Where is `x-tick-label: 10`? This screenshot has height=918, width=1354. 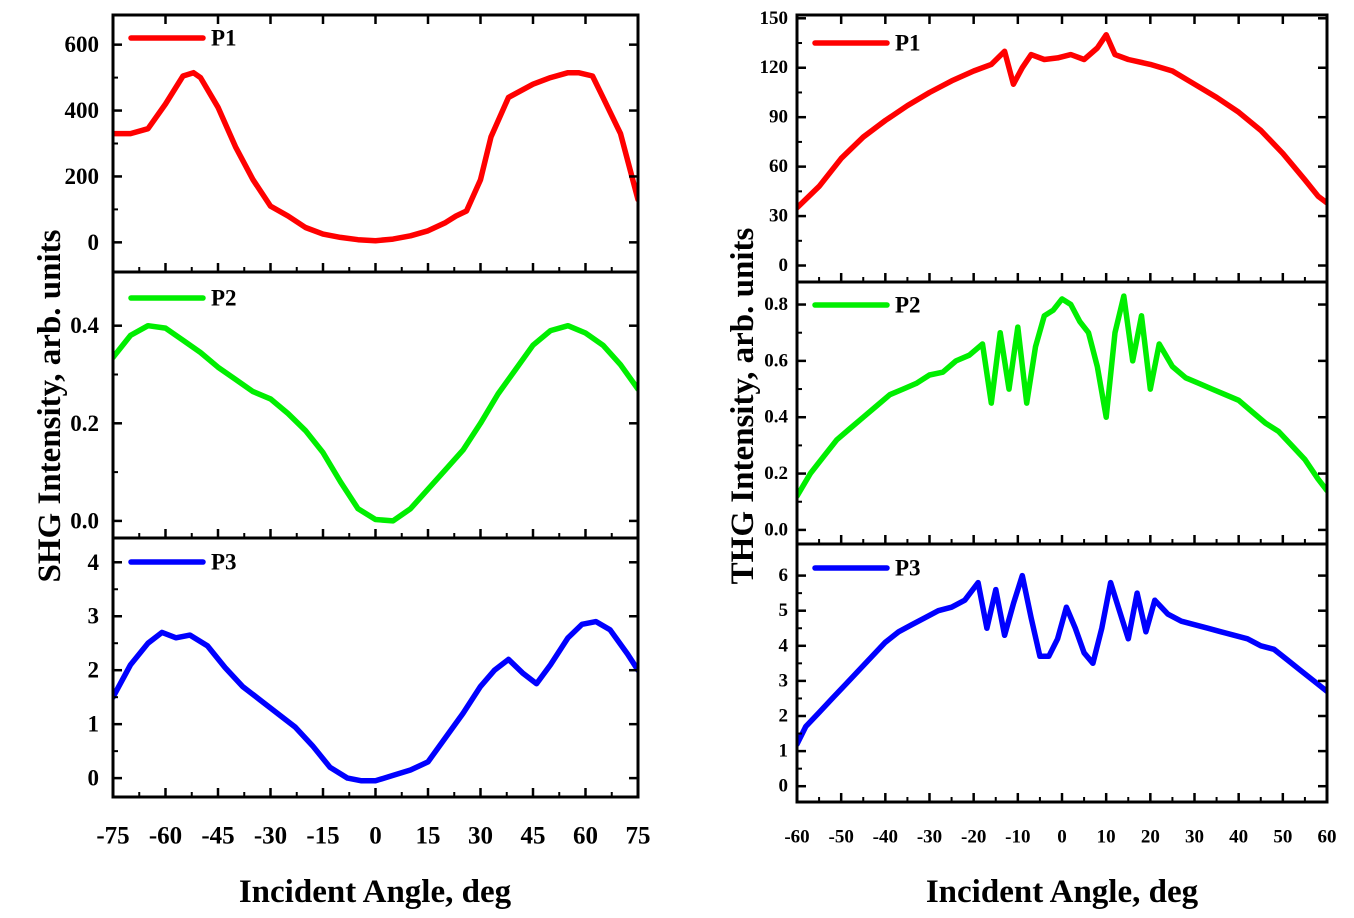 x-tick-label: 10 is located at coordinates (1106, 837).